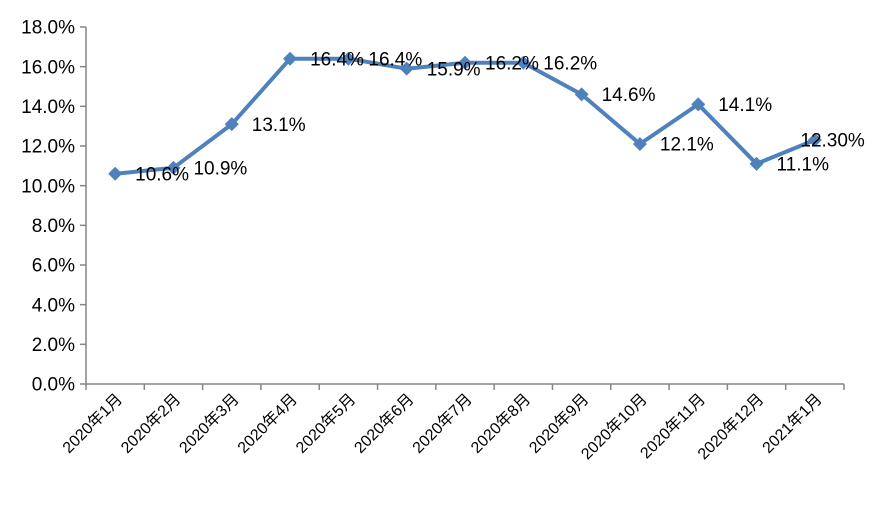 The image size is (874, 510). I want to click on y-axis-tick-label: 12.0%, so click(48, 147).